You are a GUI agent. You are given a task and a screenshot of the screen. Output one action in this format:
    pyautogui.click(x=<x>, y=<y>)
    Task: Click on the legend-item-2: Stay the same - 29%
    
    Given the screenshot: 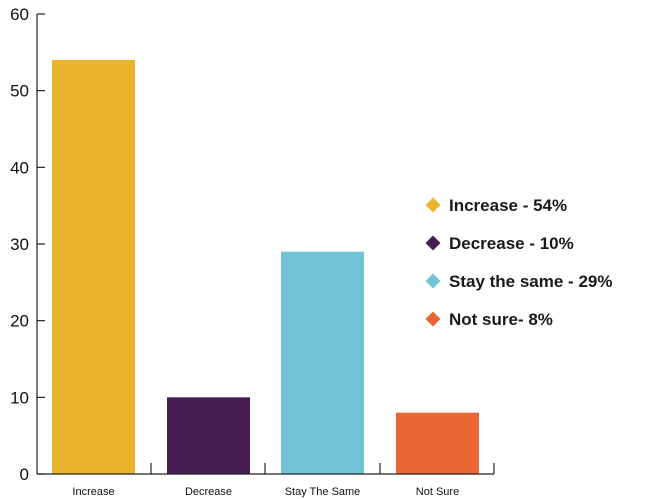 What is the action you would take?
    pyautogui.click(x=518, y=281)
    